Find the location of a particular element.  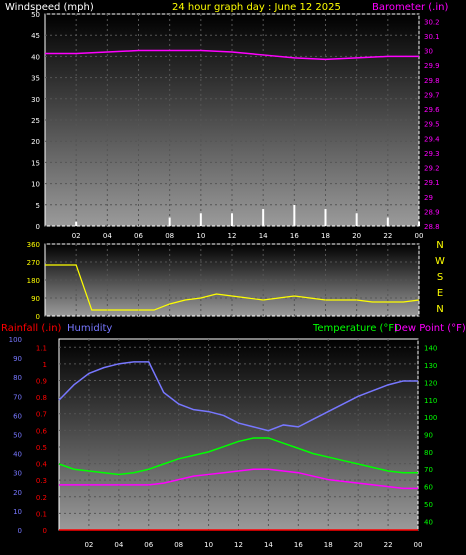

humidity-tick-label: 10 is located at coordinates (17, 512).